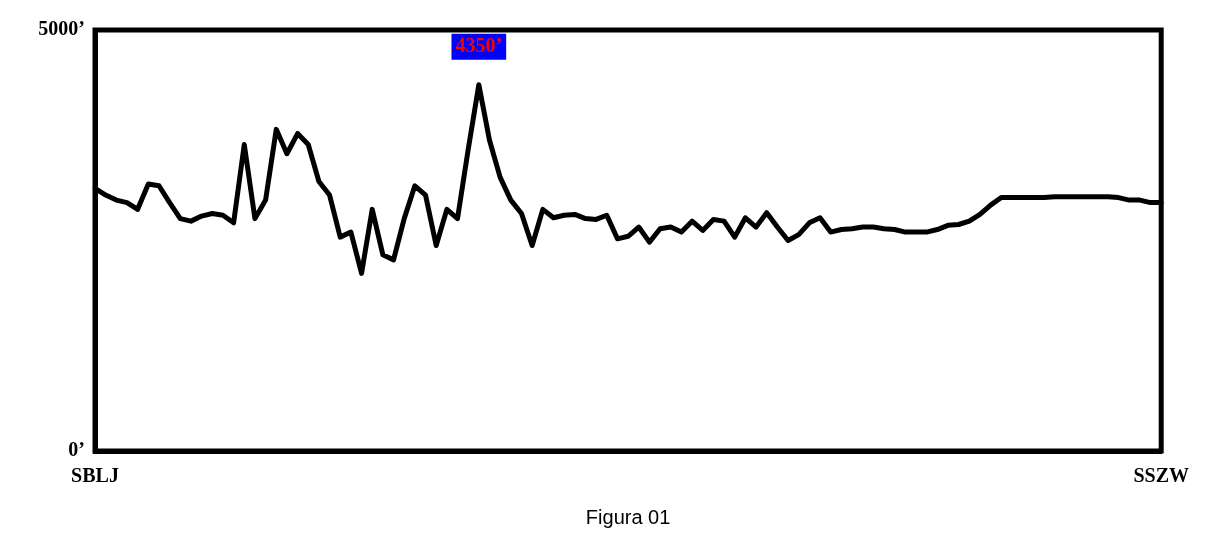 The height and width of the screenshot is (537, 1211). What do you see at coordinates (95, 475) in the screenshot?
I see `x-tick-label: SBLJ` at bounding box center [95, 475].